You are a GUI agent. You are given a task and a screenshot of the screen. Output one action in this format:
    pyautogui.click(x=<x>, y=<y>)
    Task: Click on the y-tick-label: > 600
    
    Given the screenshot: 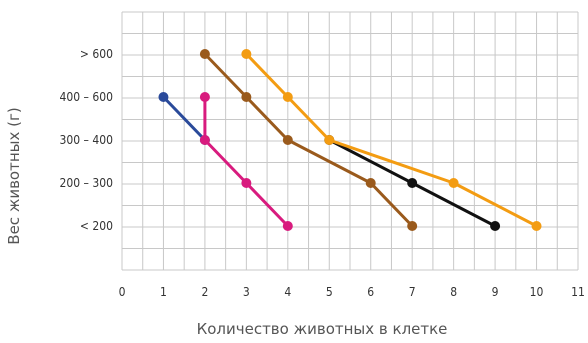 What is the action you would take?
    pyautogui.click(x=96, y=54)
    